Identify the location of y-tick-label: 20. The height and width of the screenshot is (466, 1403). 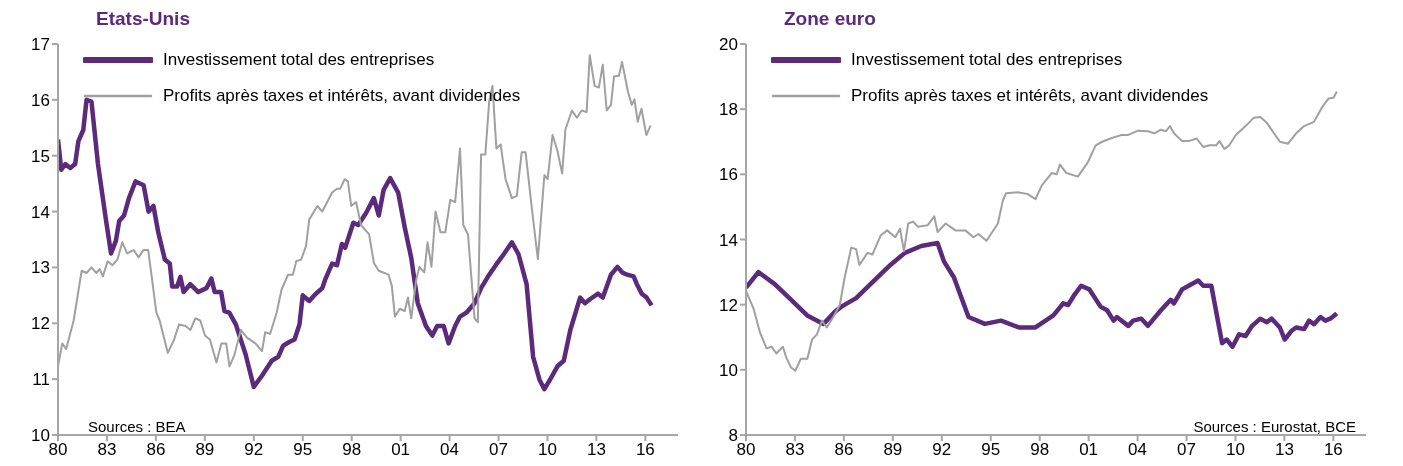
(728, 45).